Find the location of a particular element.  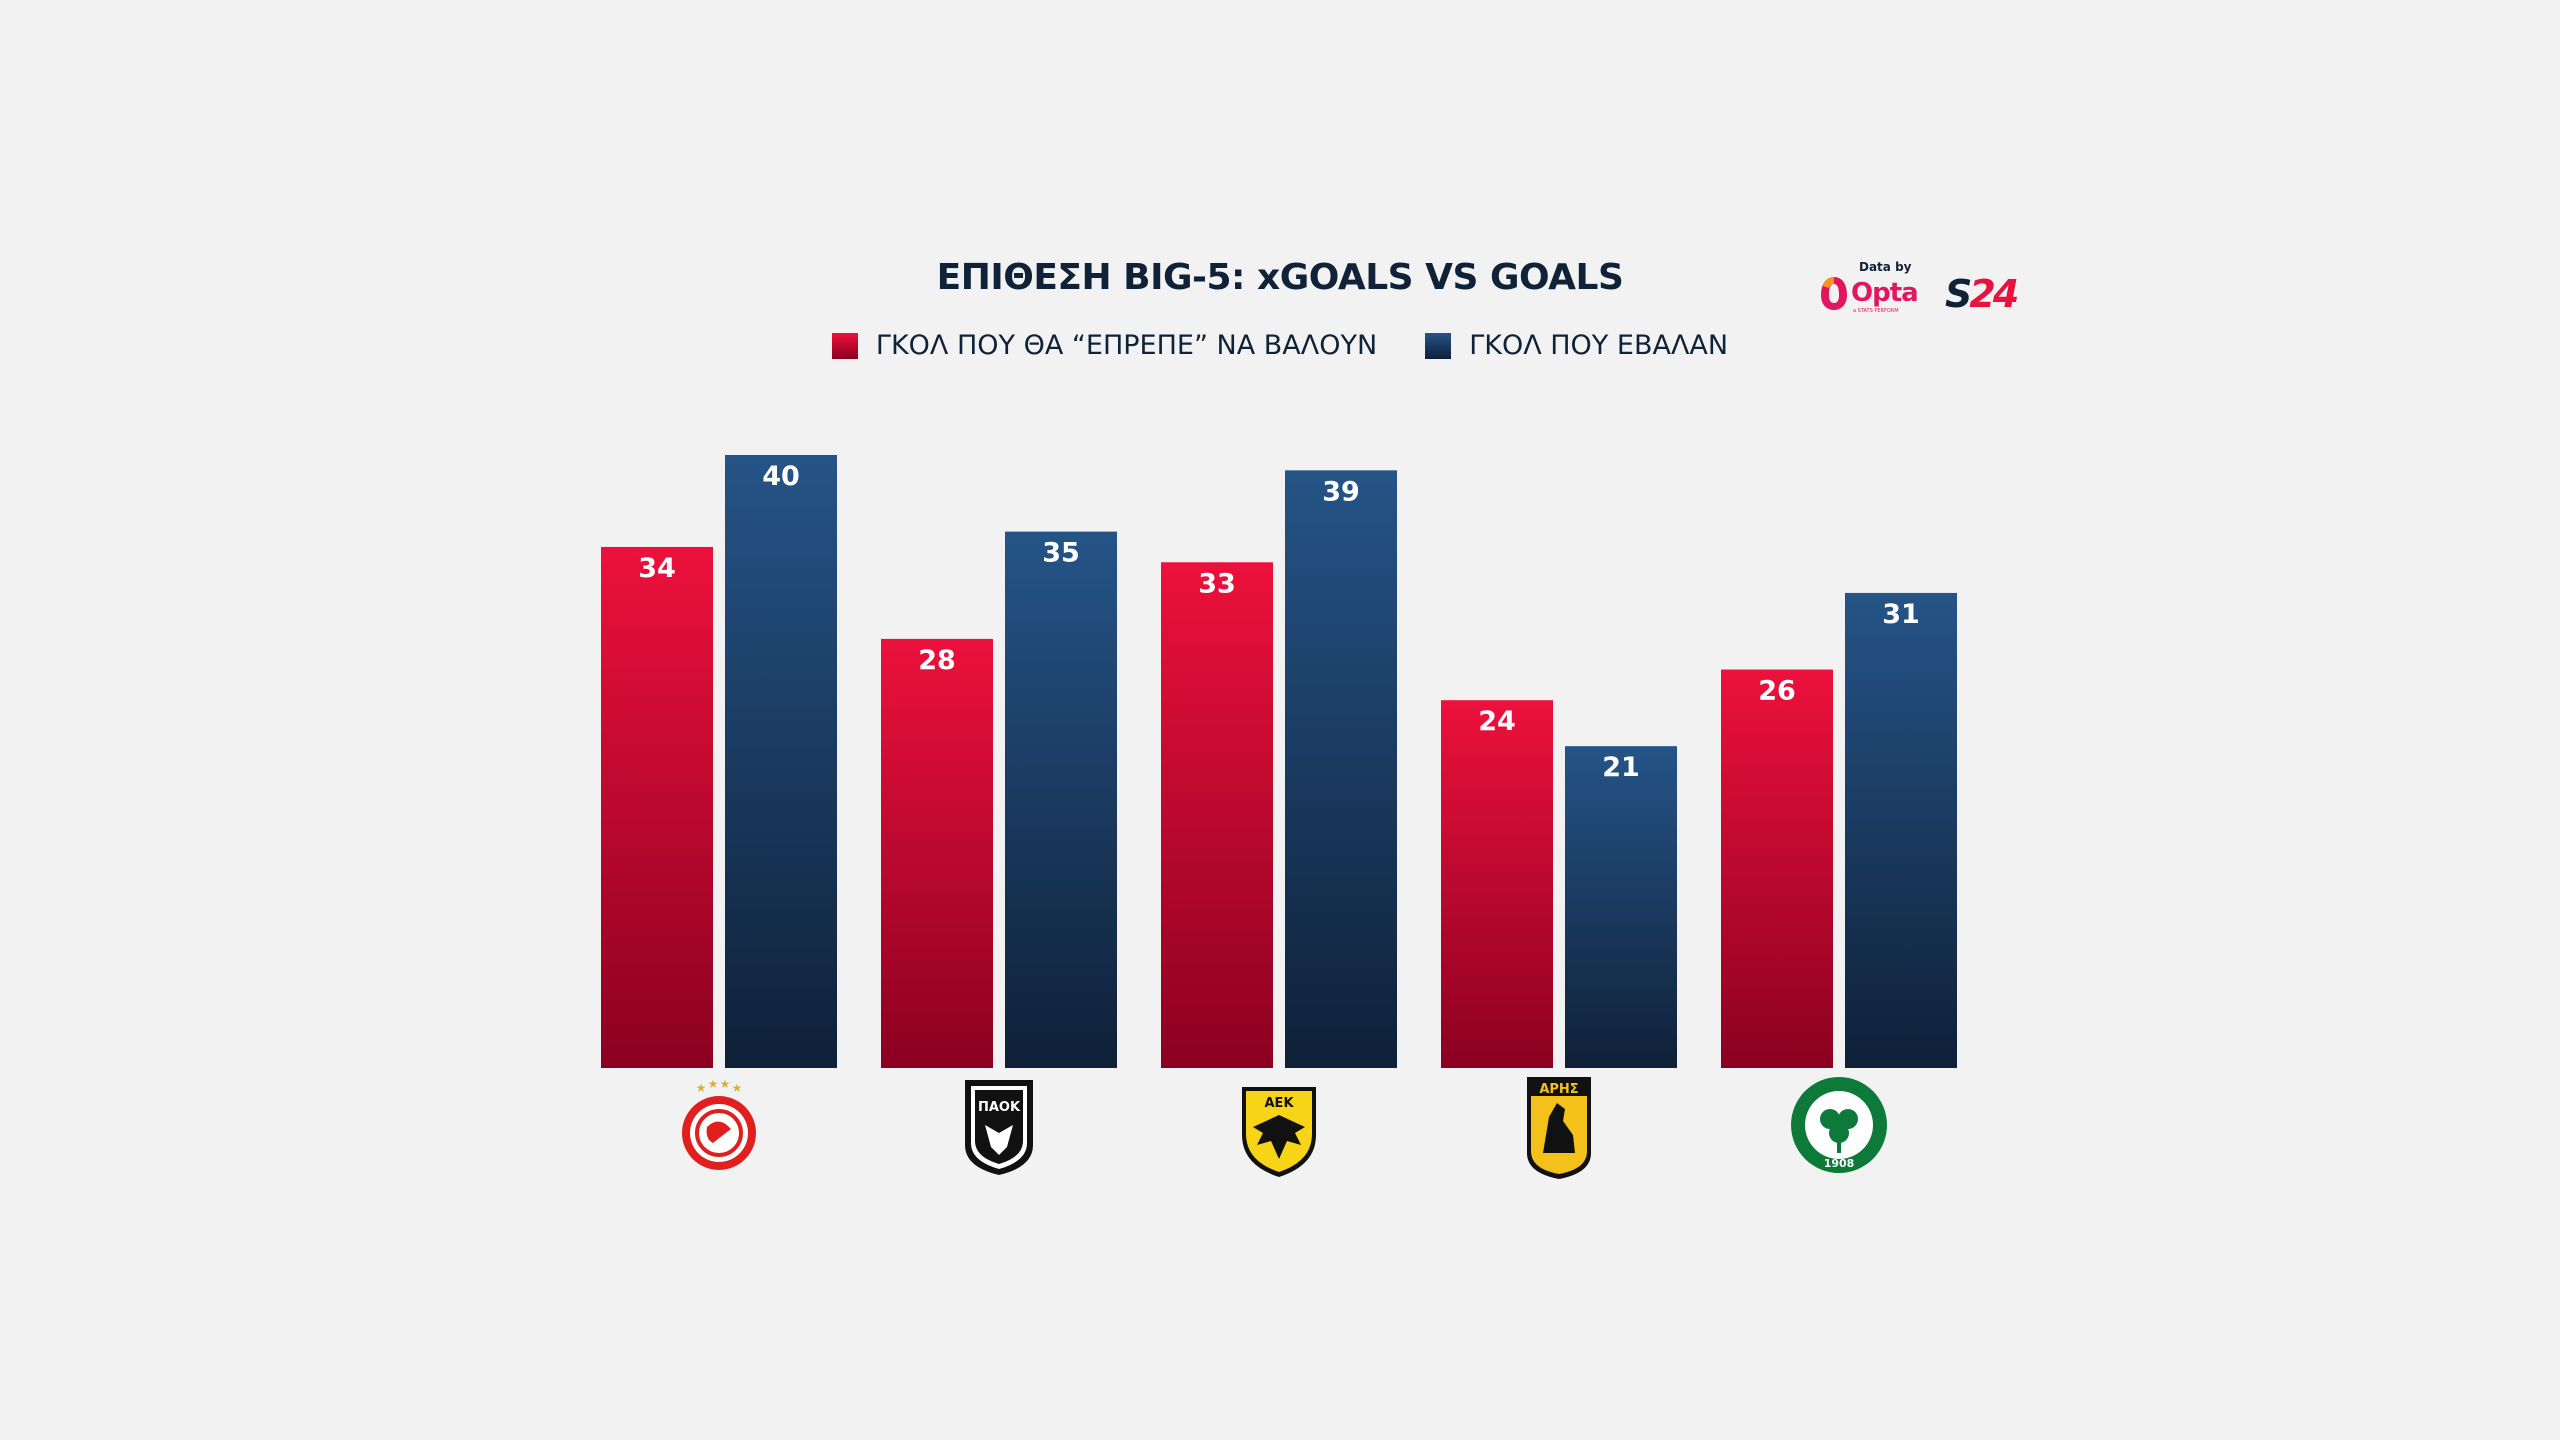

data-label-expected-0: 34 is located at coordinates (657, 568).